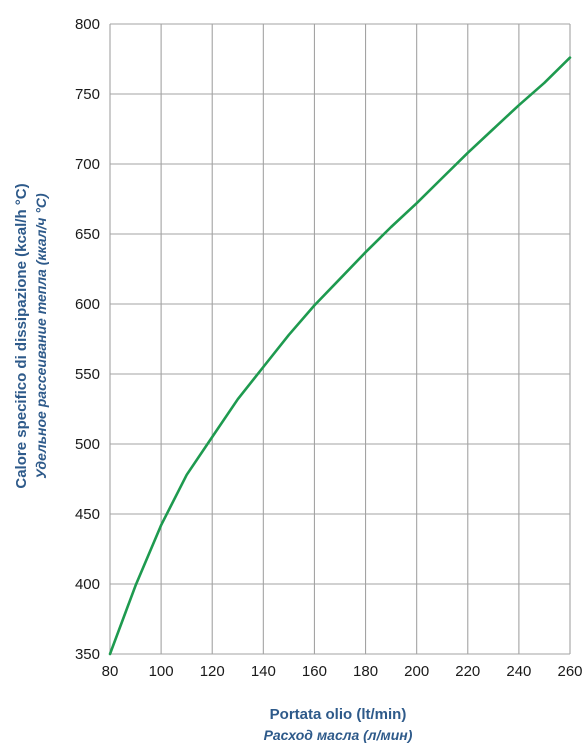  I want to click on x-tick-label: 80, so click(110, 671).